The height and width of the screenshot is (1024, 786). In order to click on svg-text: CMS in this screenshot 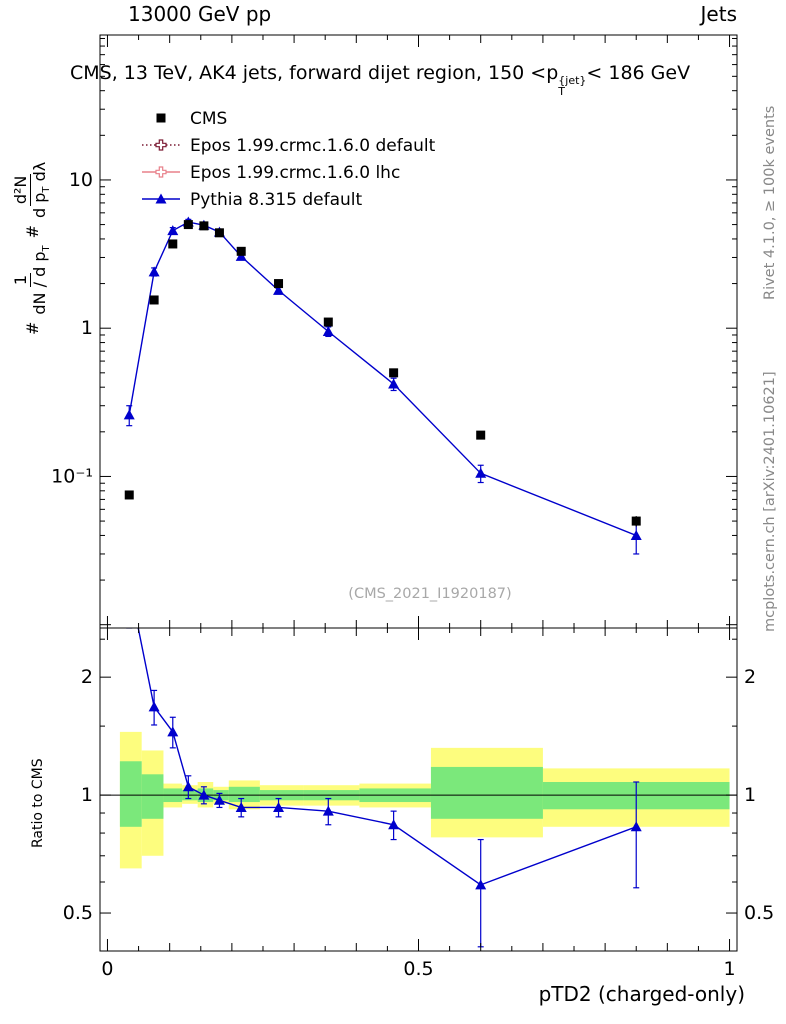, I will do `click(208, 119)`.